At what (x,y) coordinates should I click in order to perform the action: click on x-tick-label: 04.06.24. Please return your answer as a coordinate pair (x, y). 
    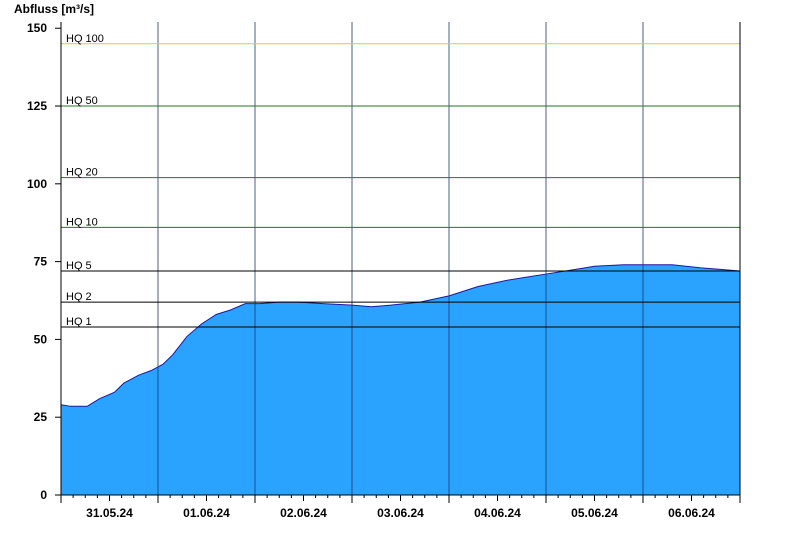
    Looking at the image, I should click on (497, 513).